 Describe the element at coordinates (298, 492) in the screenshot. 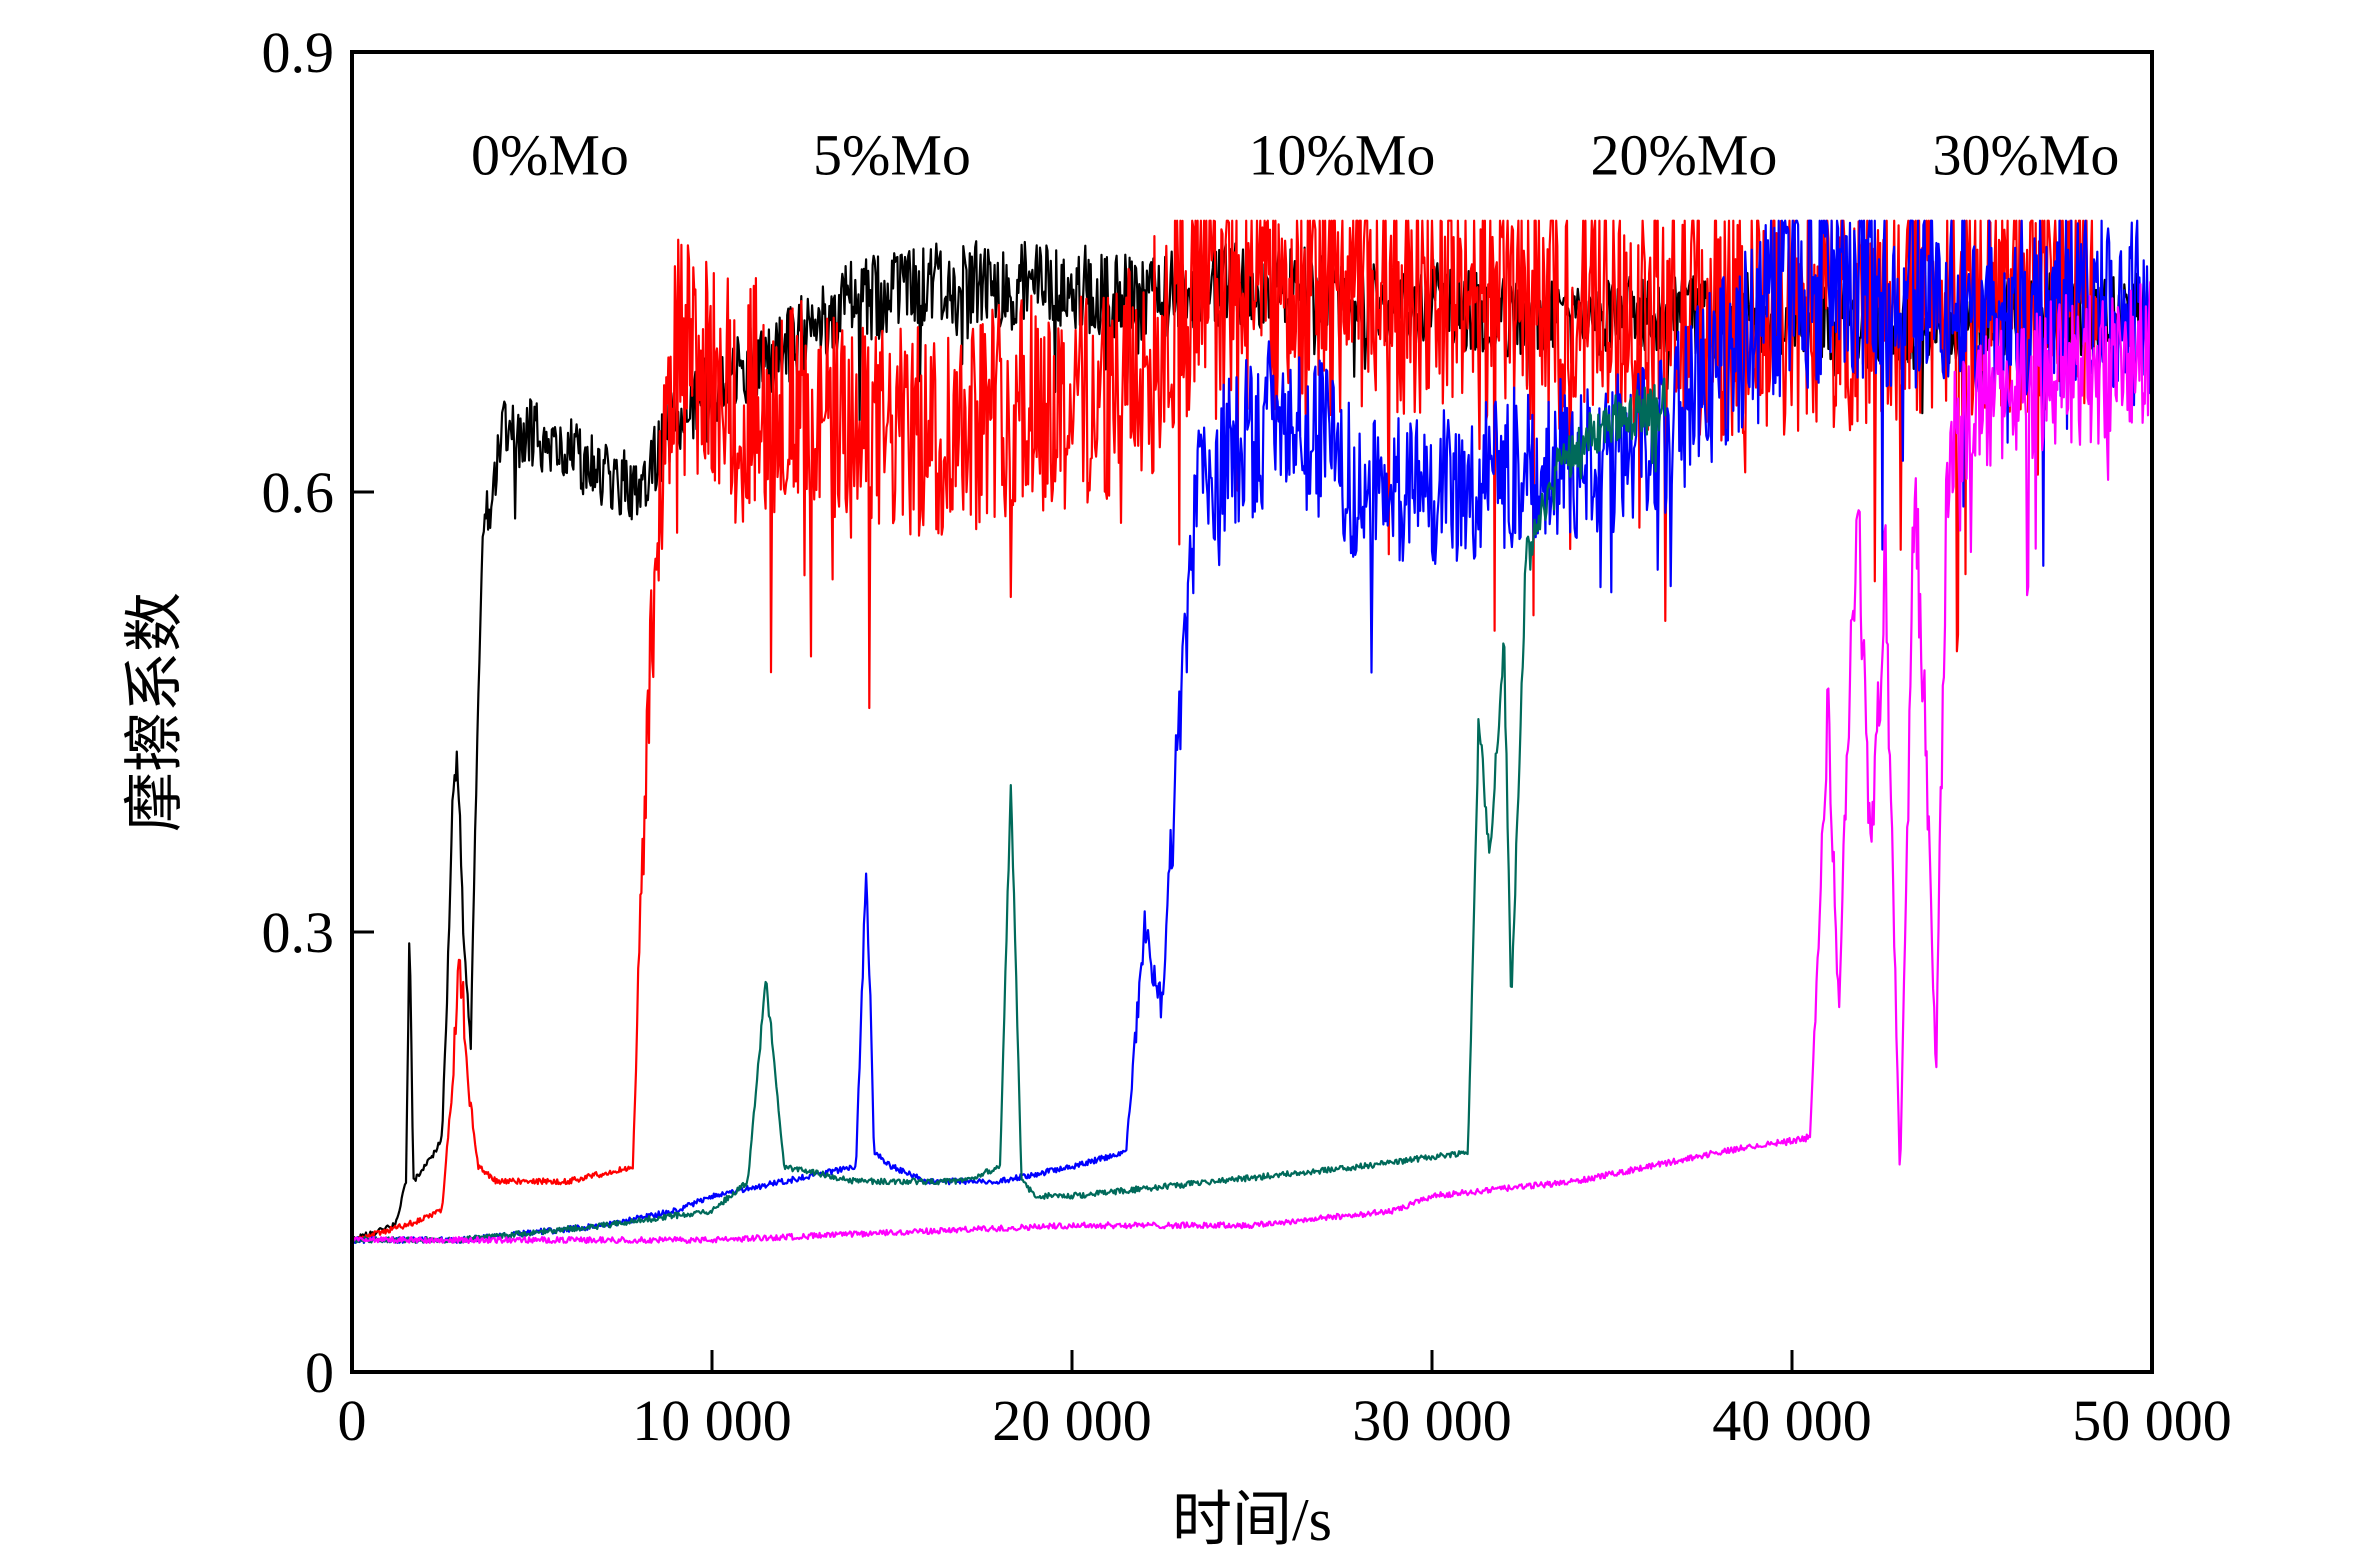

I see `y-tick-label: 0.6` at that location.